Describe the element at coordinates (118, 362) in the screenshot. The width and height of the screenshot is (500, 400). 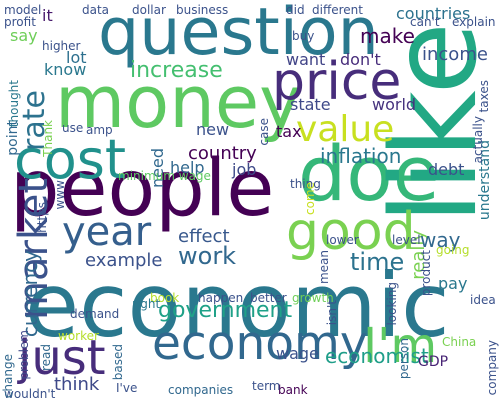
I see `word: based` at that location.